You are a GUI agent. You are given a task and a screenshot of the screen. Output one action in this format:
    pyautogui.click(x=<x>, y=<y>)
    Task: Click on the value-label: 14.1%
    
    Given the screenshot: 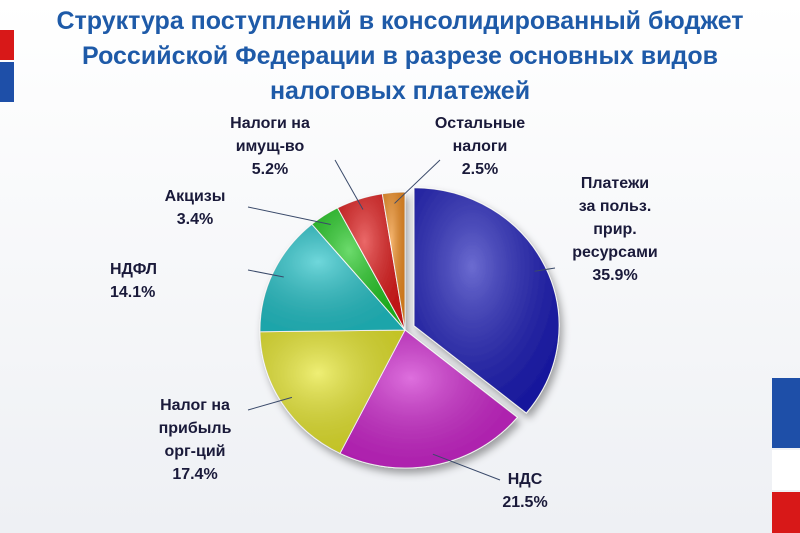 What is the action you would take?
    pyautogui.click(x=133, y=292)
    